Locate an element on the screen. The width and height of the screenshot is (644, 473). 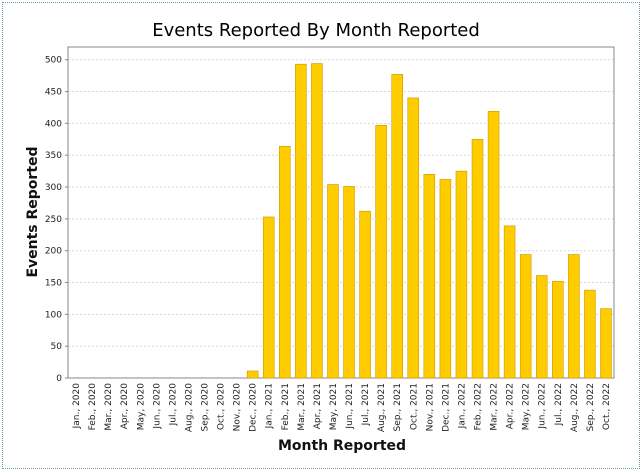
x-tick-label: Jan., 2022 is located at coordinates (462, 406).